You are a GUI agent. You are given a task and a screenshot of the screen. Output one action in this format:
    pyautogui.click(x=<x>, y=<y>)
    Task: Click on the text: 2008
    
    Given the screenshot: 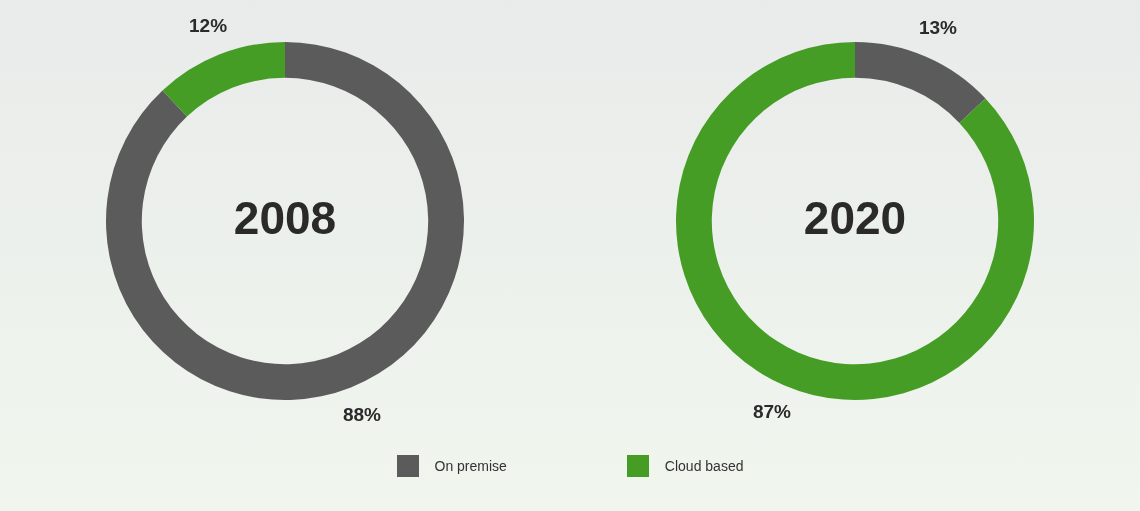 What is the action you would take?
    pyautogui.click(x=285, y=217)
    